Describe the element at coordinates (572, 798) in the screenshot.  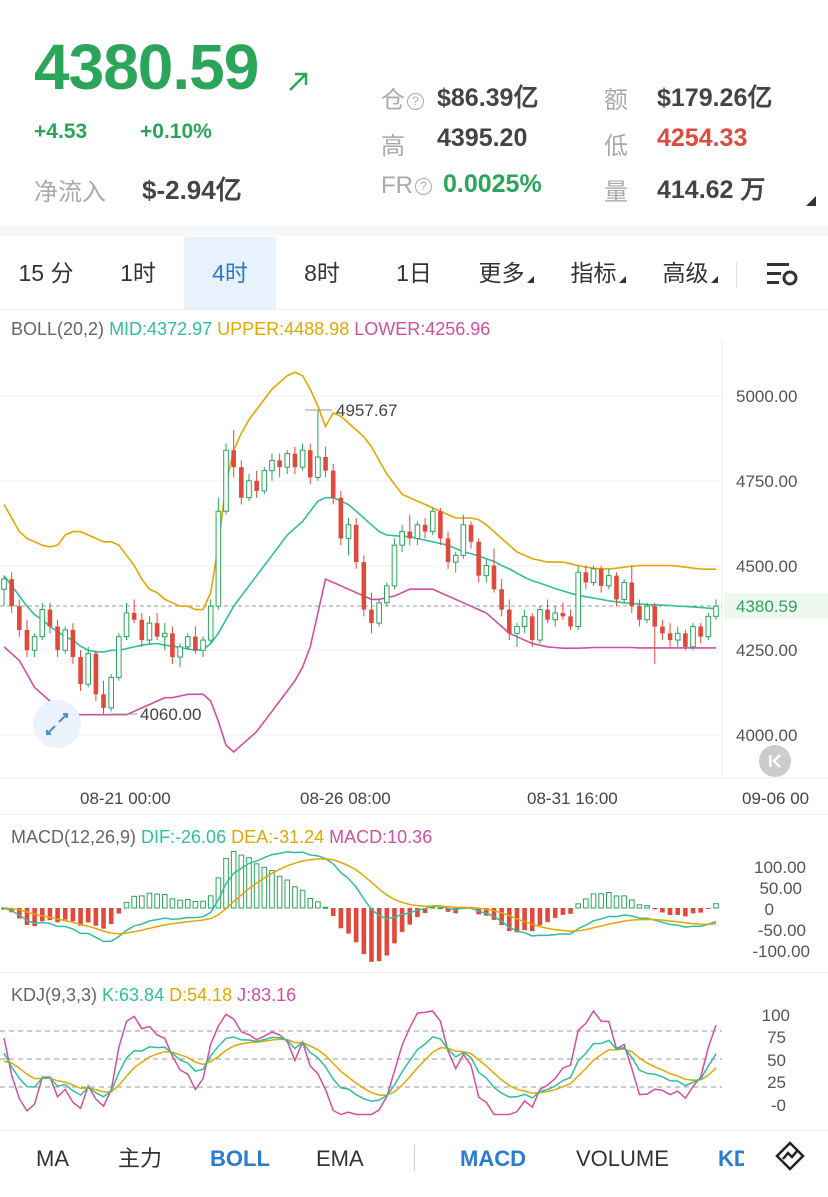
I see `time-tick: 08-31 16:00` at that location.